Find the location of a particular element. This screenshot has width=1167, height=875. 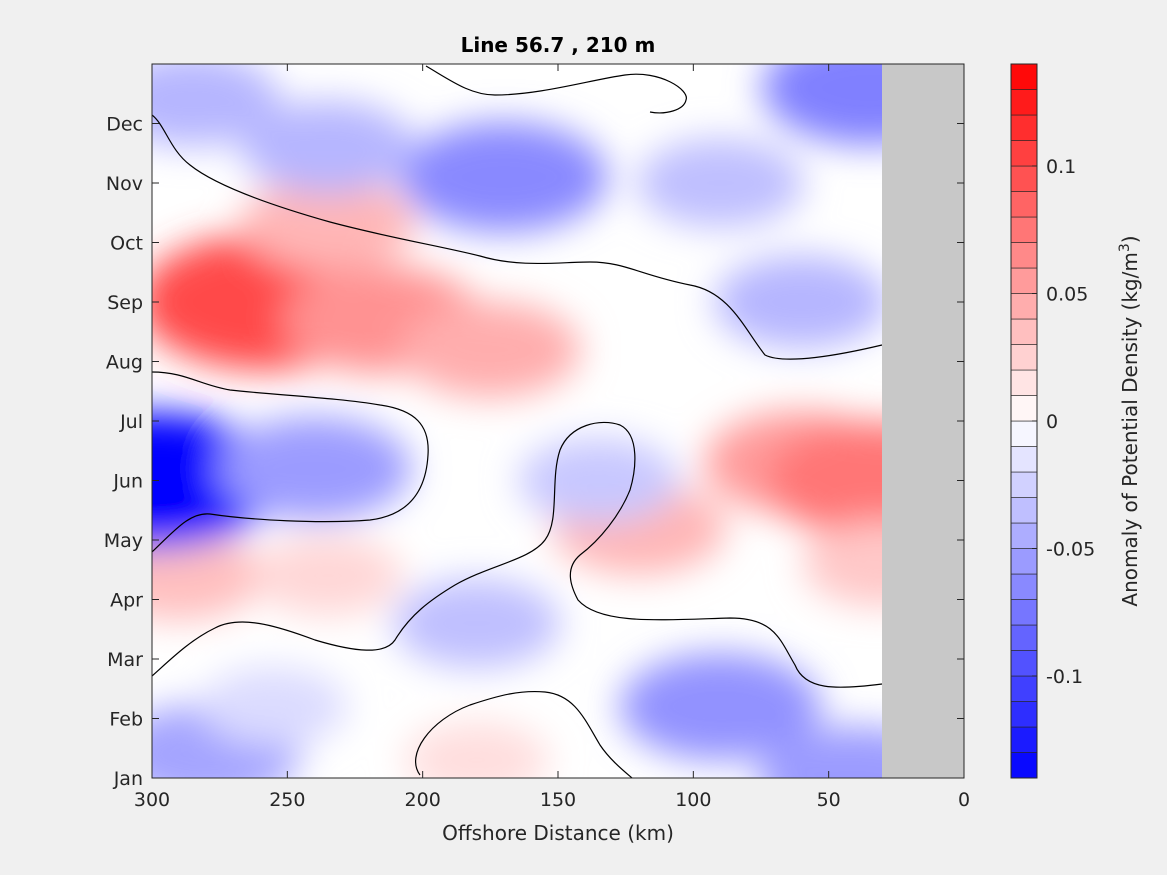

y-tick-label: Sep is located at coordinates (125, 303).